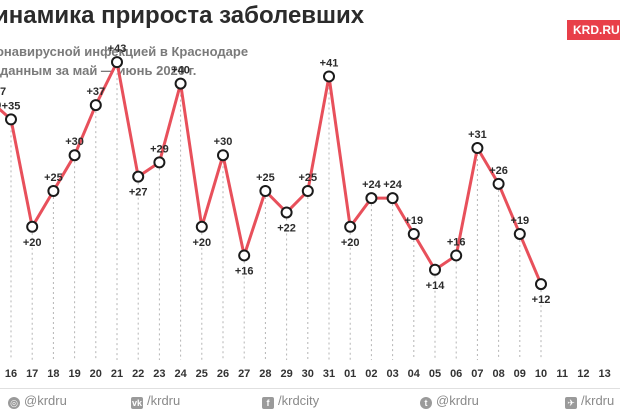 This screenshot has height=413, width=620. Describe the element at coordinates (350, 374) in the screenshot. I see `x-tick-label: 01` at that location.